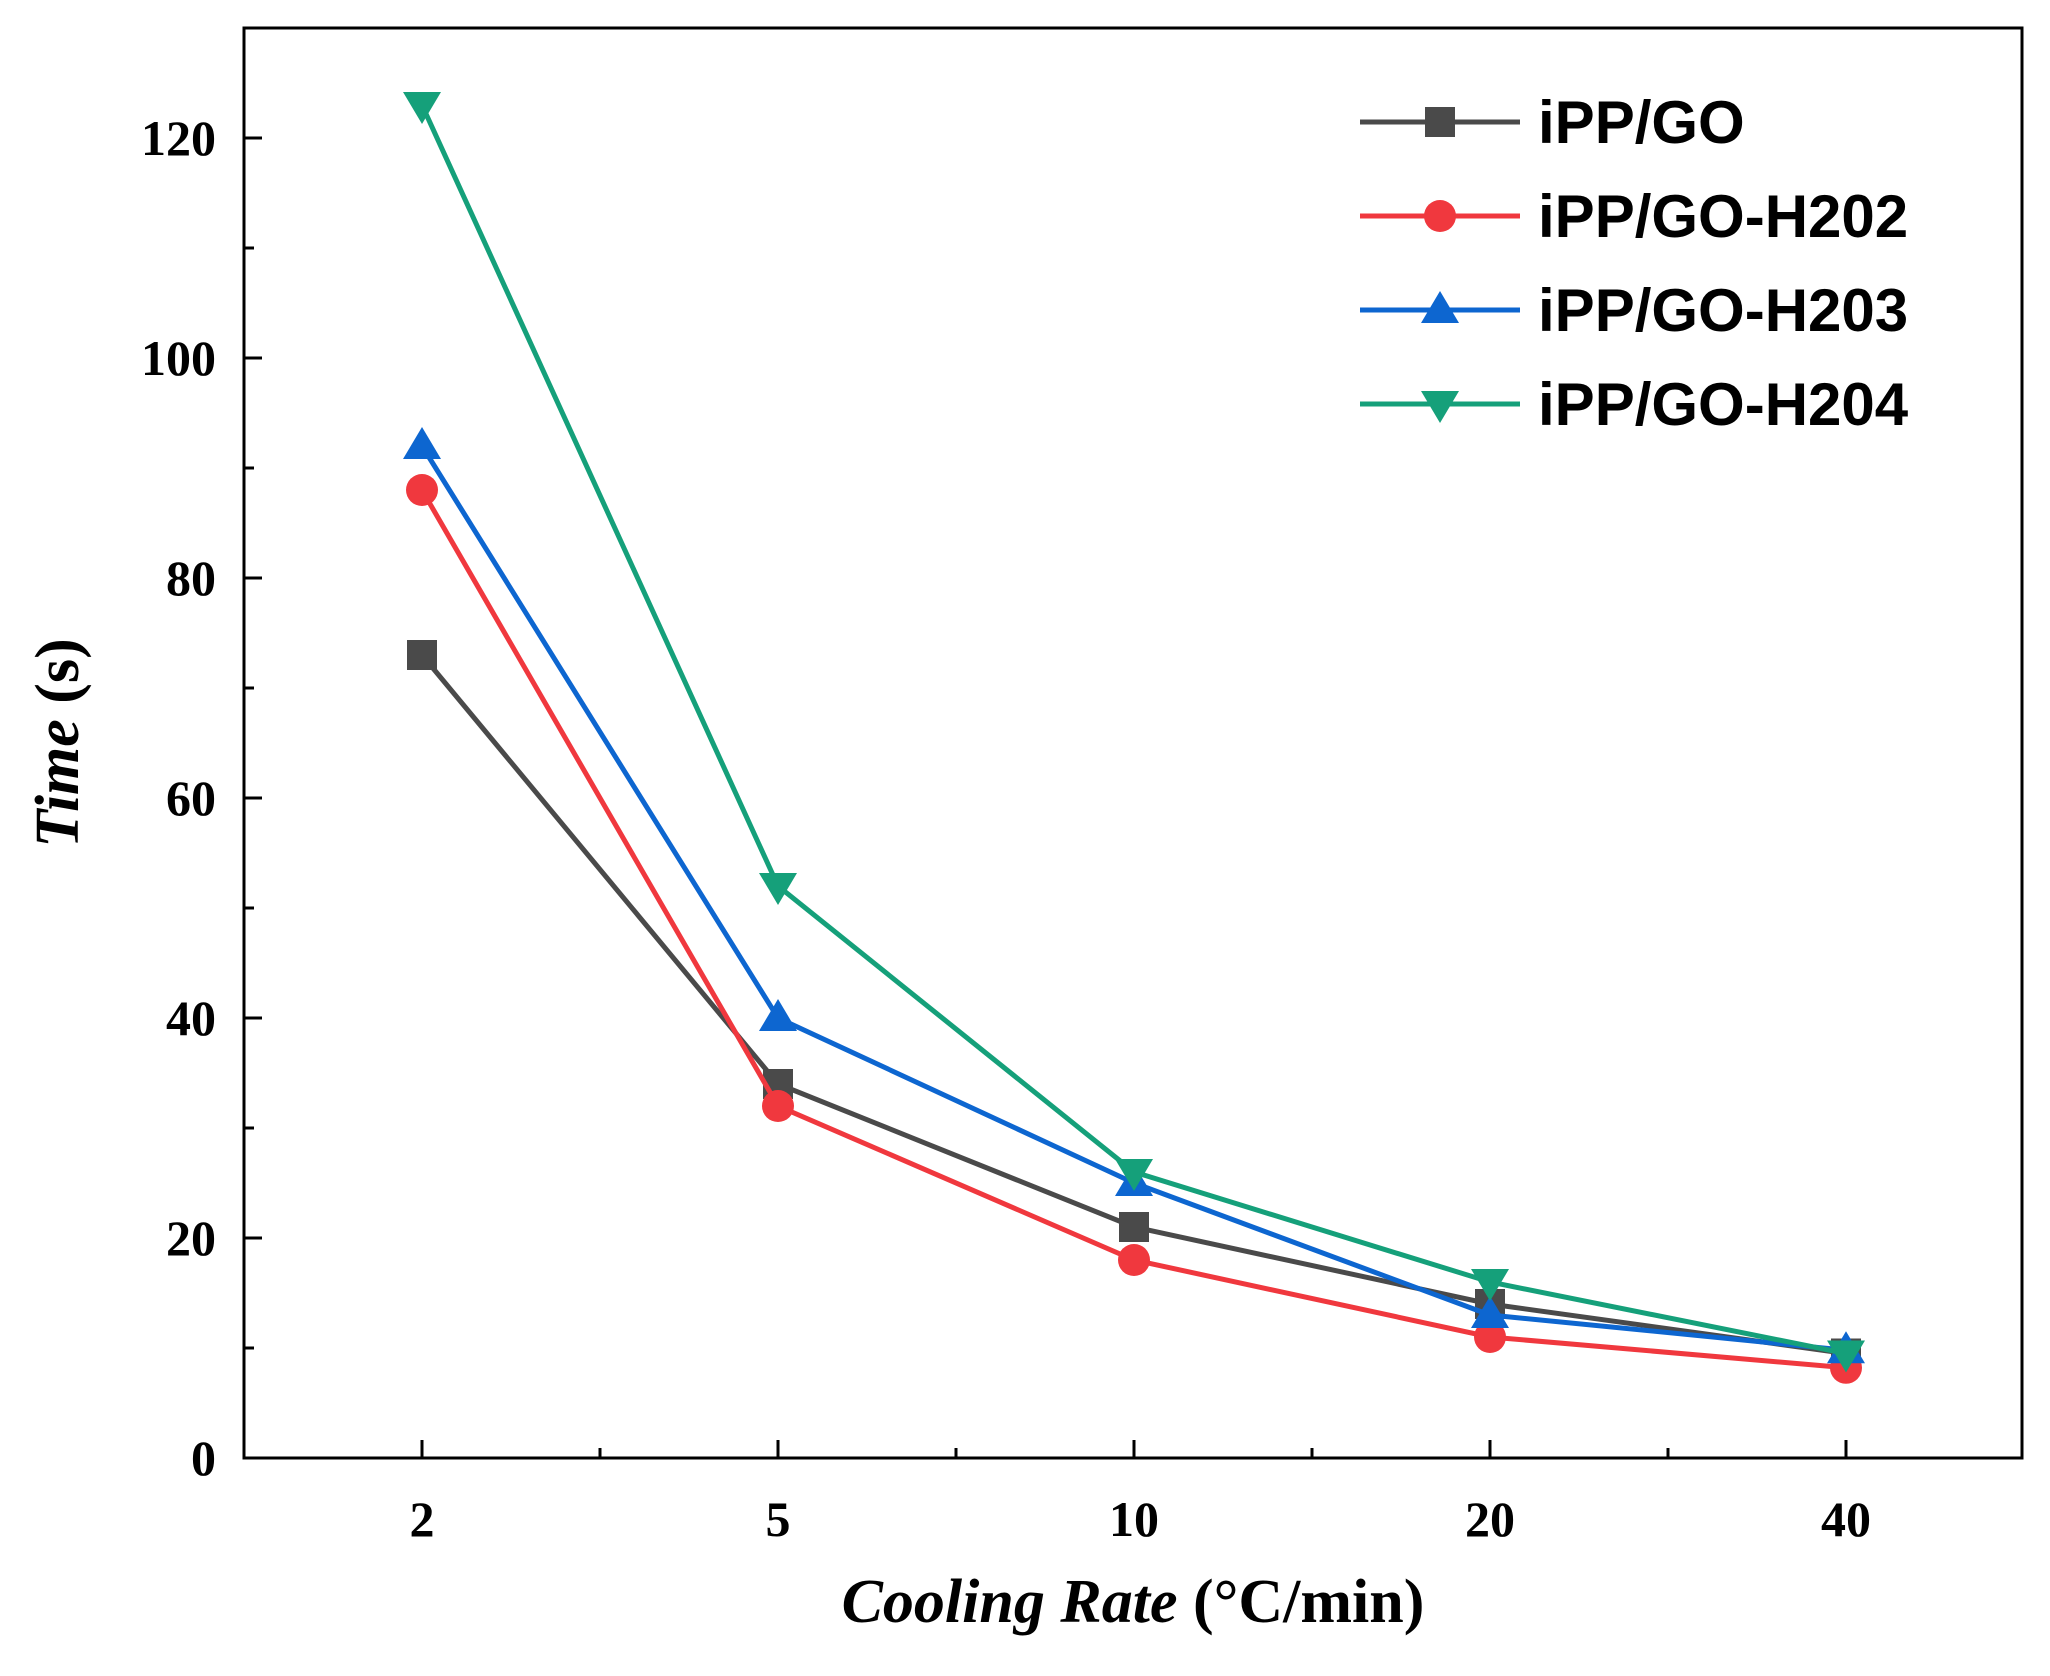 This screenshot has width=2050, height=1676. I want to click on y-tick-label: 40, so click(191, 1018).